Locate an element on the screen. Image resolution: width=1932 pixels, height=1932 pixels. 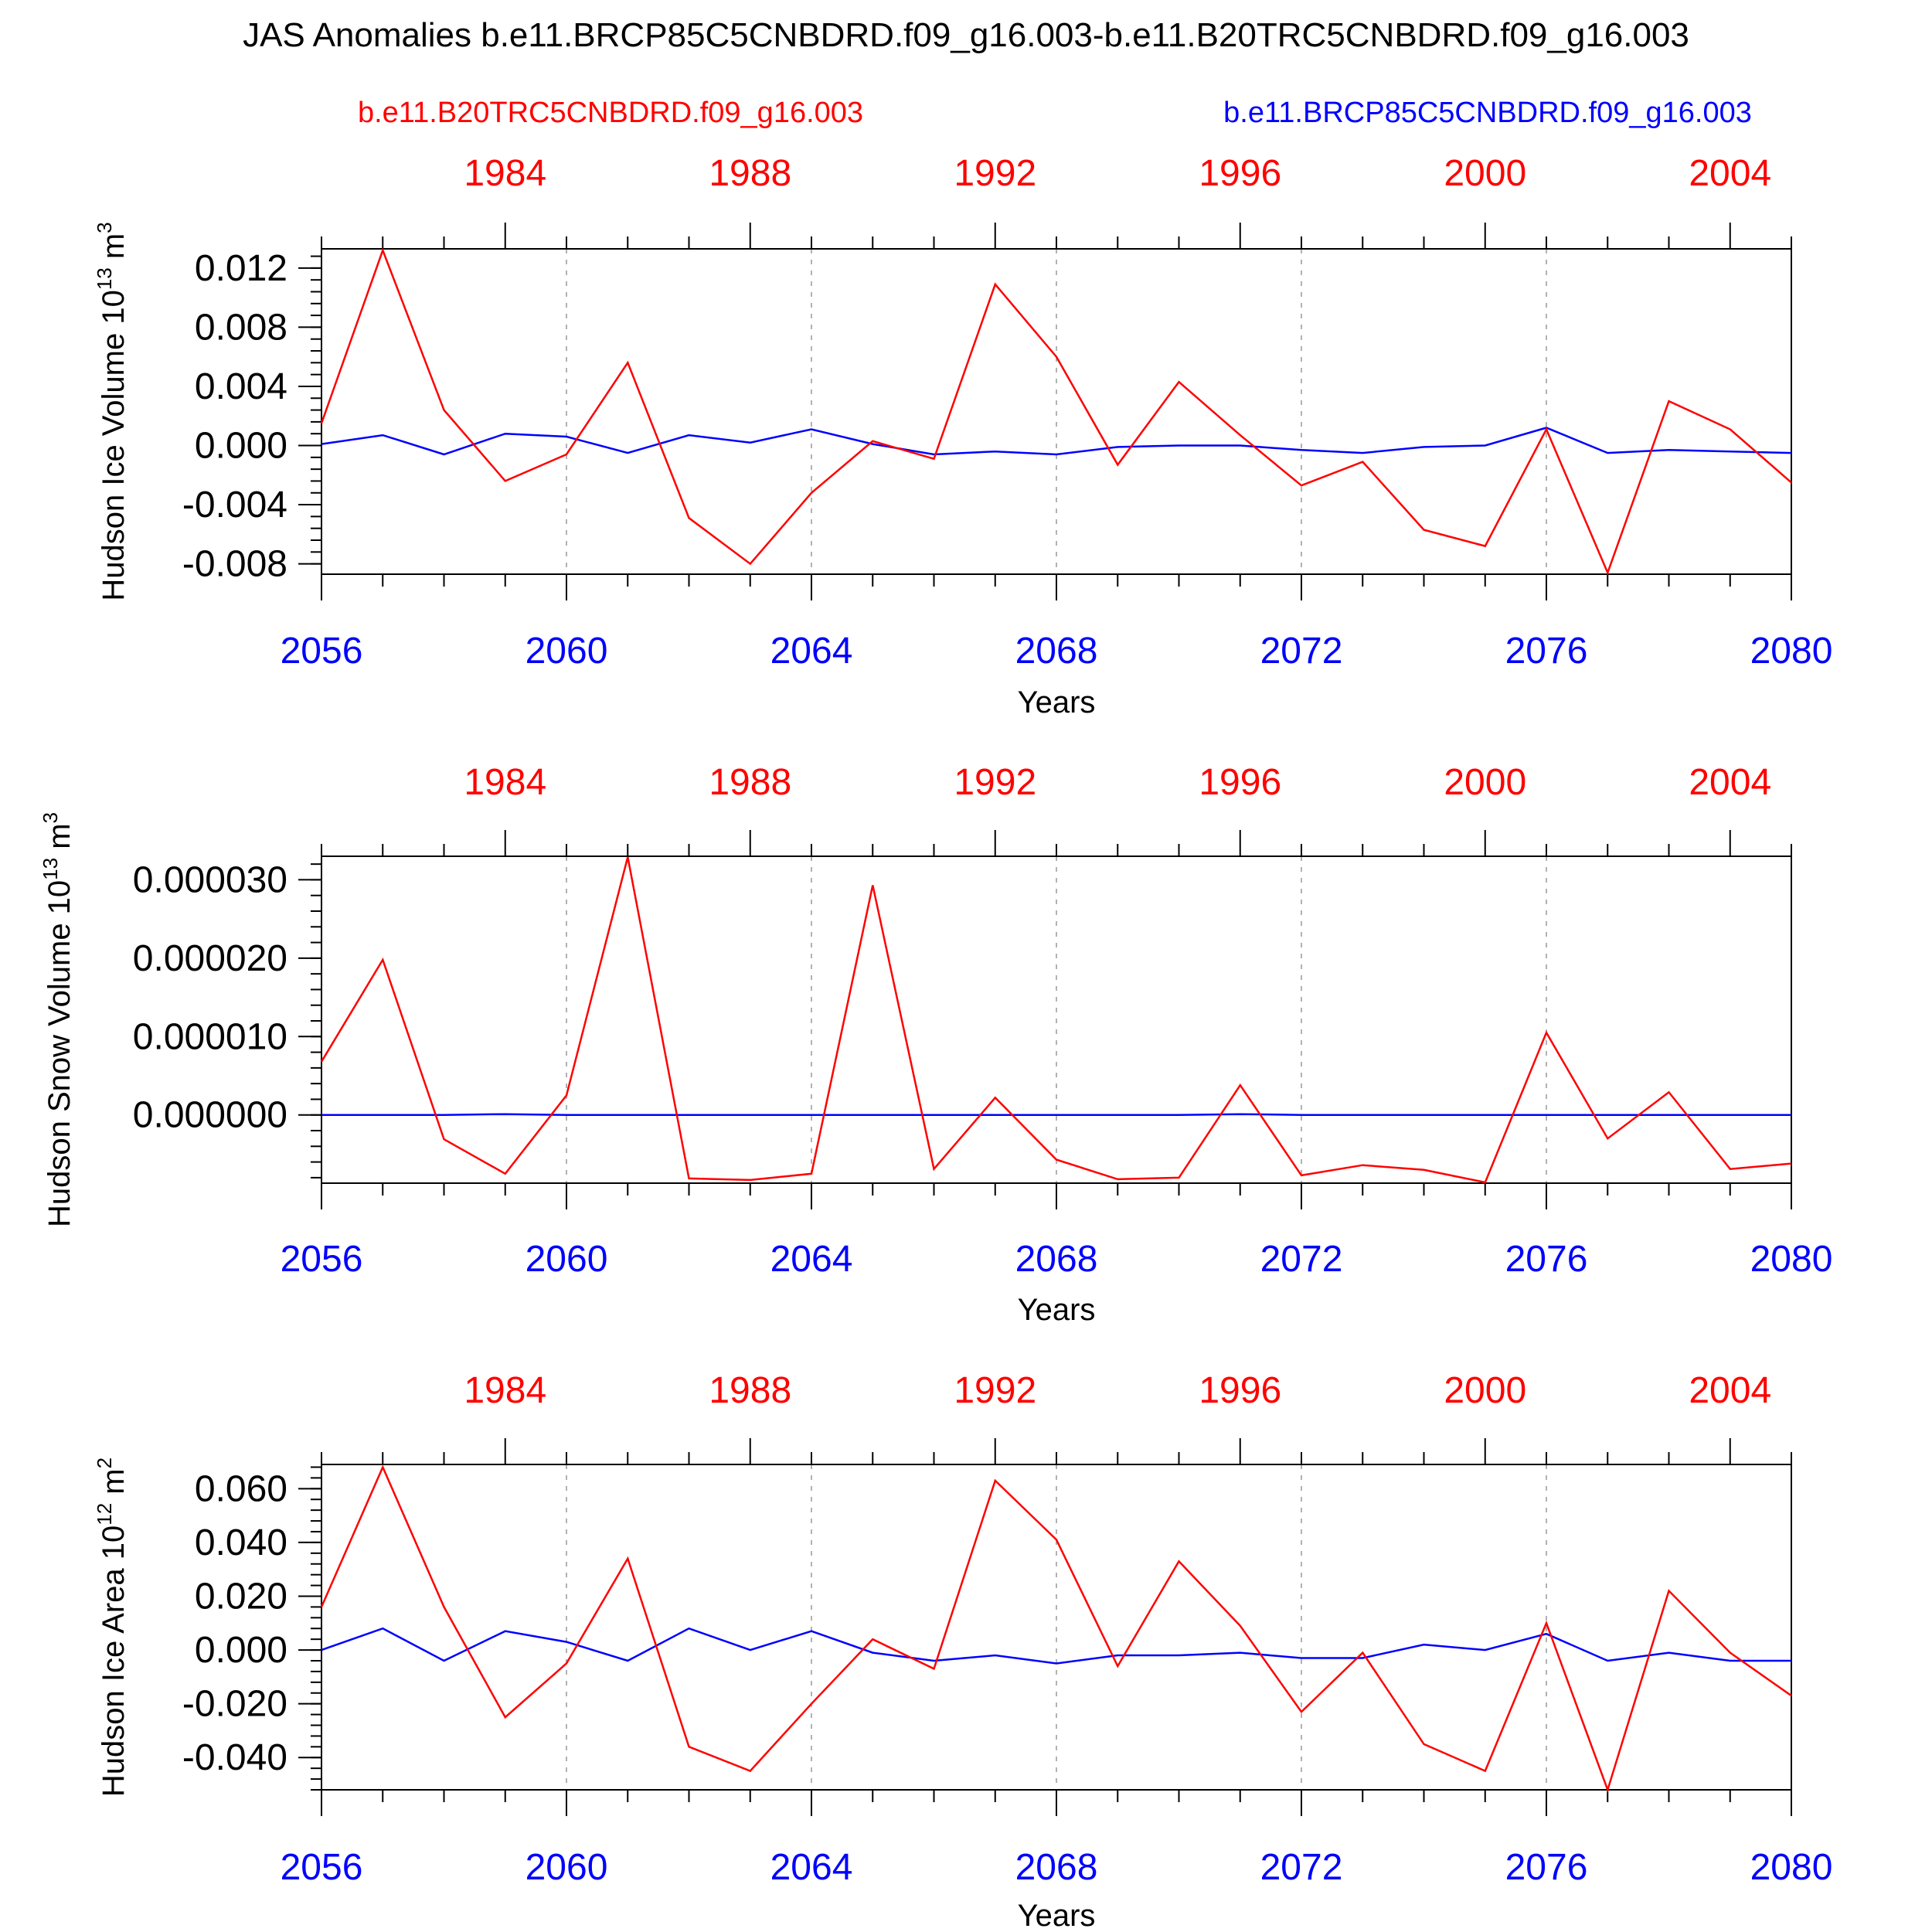
y-axis-label: Hudson Ice Area 1012 m2 is located at coordinates (112, 1628).